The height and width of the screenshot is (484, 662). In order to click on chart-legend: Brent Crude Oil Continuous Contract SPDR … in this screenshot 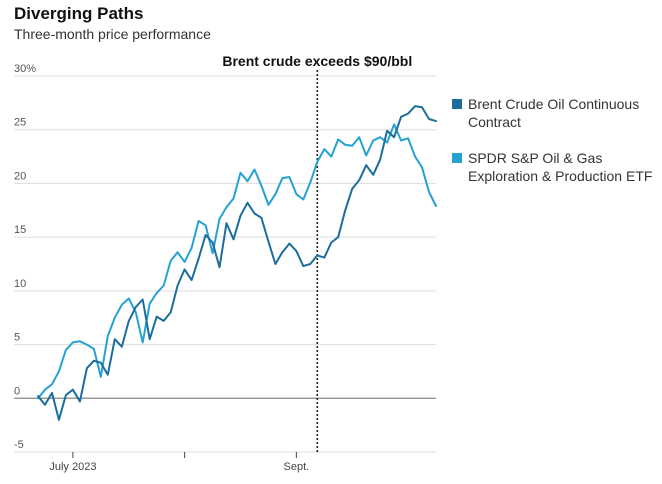, I will do `click(554, 149)`.